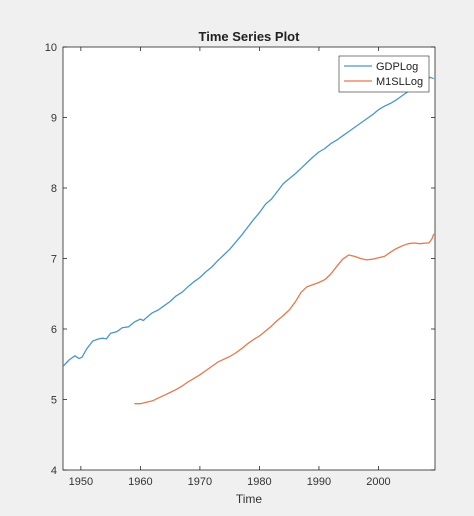 The width and height of the screenshot is (474, 516). What do you see at coordinates (200, 482) in the screenshot?
I see `x-tick-label: 1970` at bounding box center [200, 482].